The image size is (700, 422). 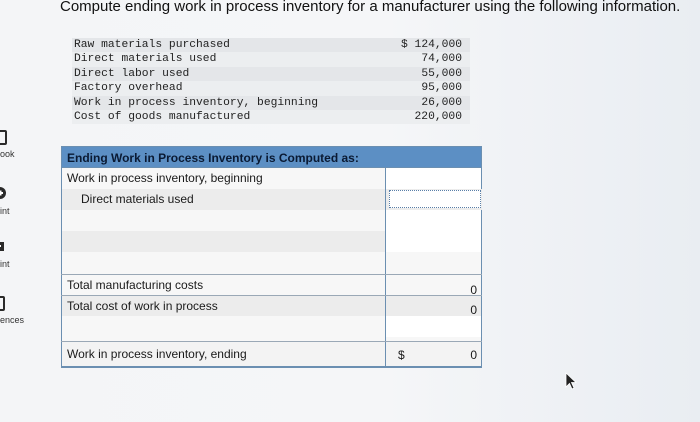 I want to click on print-icon, so click(x=3, y=193).